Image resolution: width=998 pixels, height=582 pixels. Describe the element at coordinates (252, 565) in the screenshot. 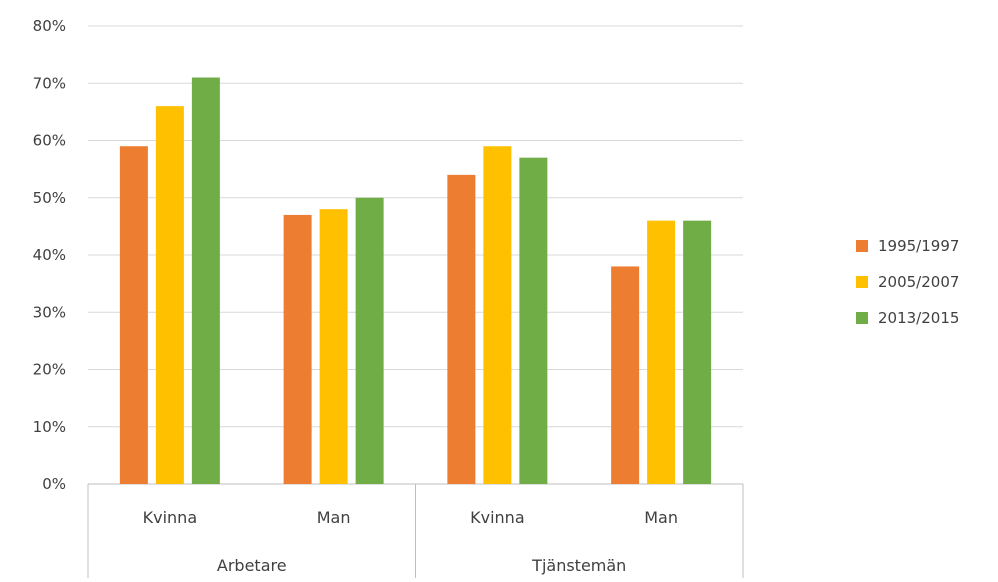

I see `x-group-label: Arbetare` at that location.